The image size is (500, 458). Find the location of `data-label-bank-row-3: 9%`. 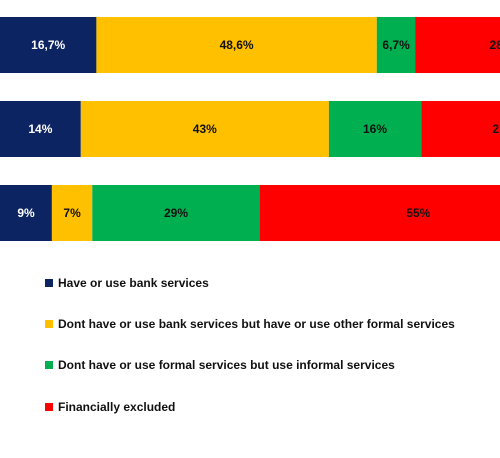

data-label-bank-row-3: 9% is located at coordinates (26, 213).